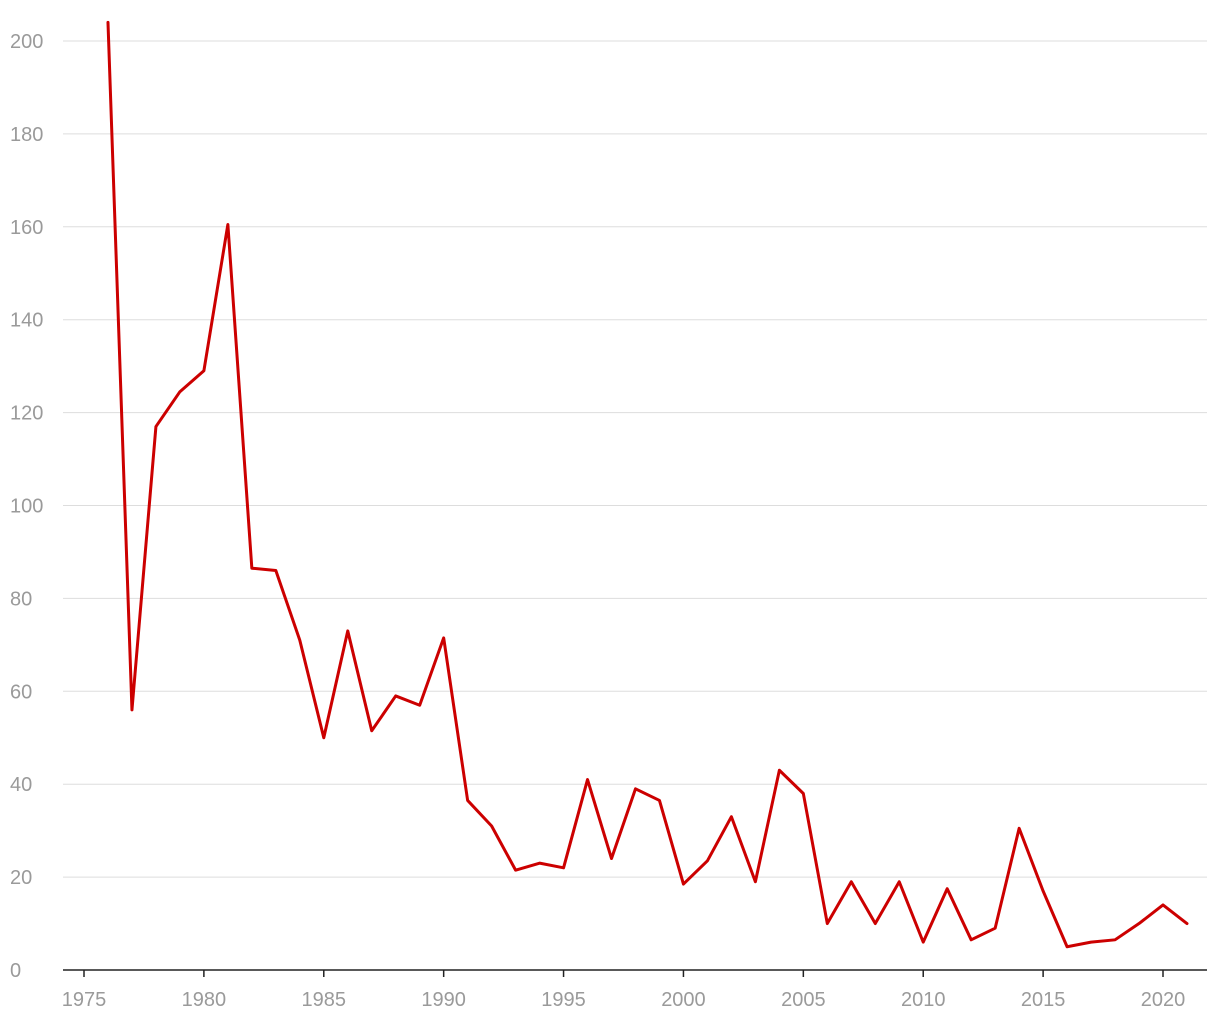 The height and width of the screenshot is (1020, 1220). What do you see at coordinates (26, 42) in the screenshot?
I see `y-tick-label: 200` at bounding box center [26, 42].